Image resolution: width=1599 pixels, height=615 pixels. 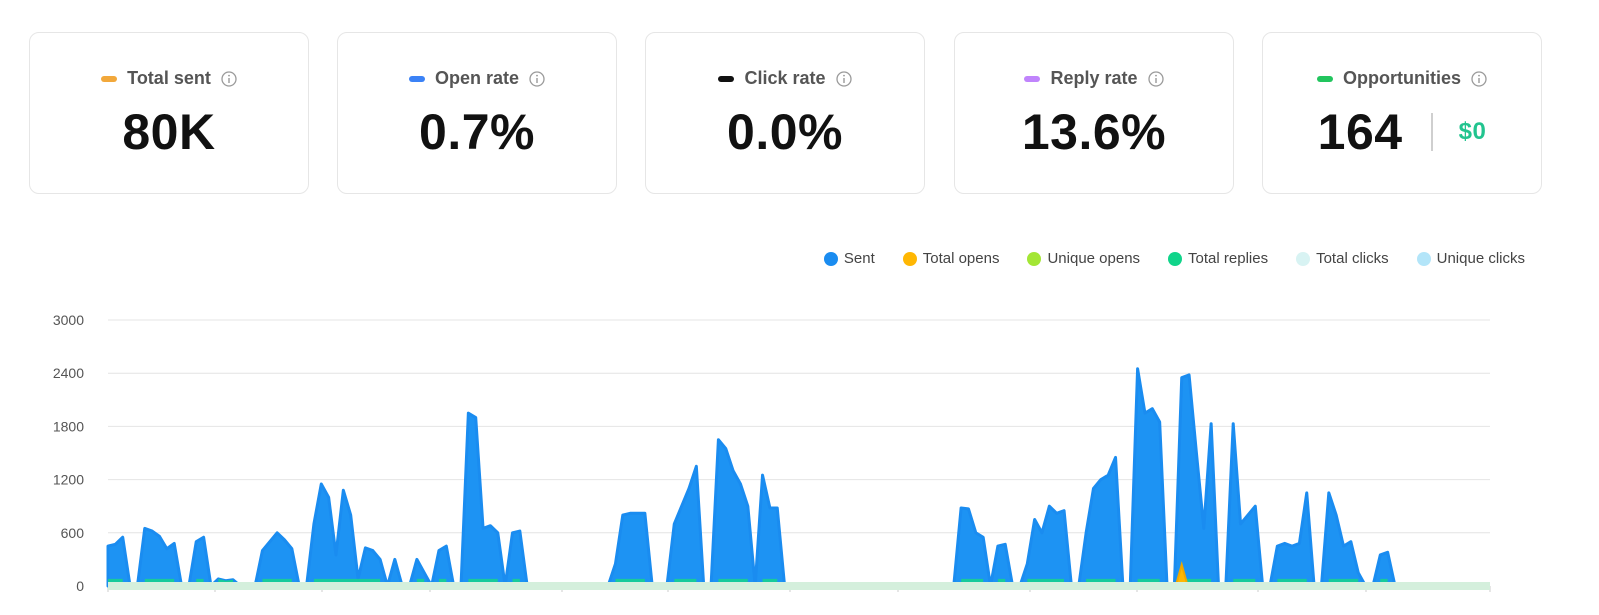 I want to click on total-sent-swatch, so click(x=109, y=78).